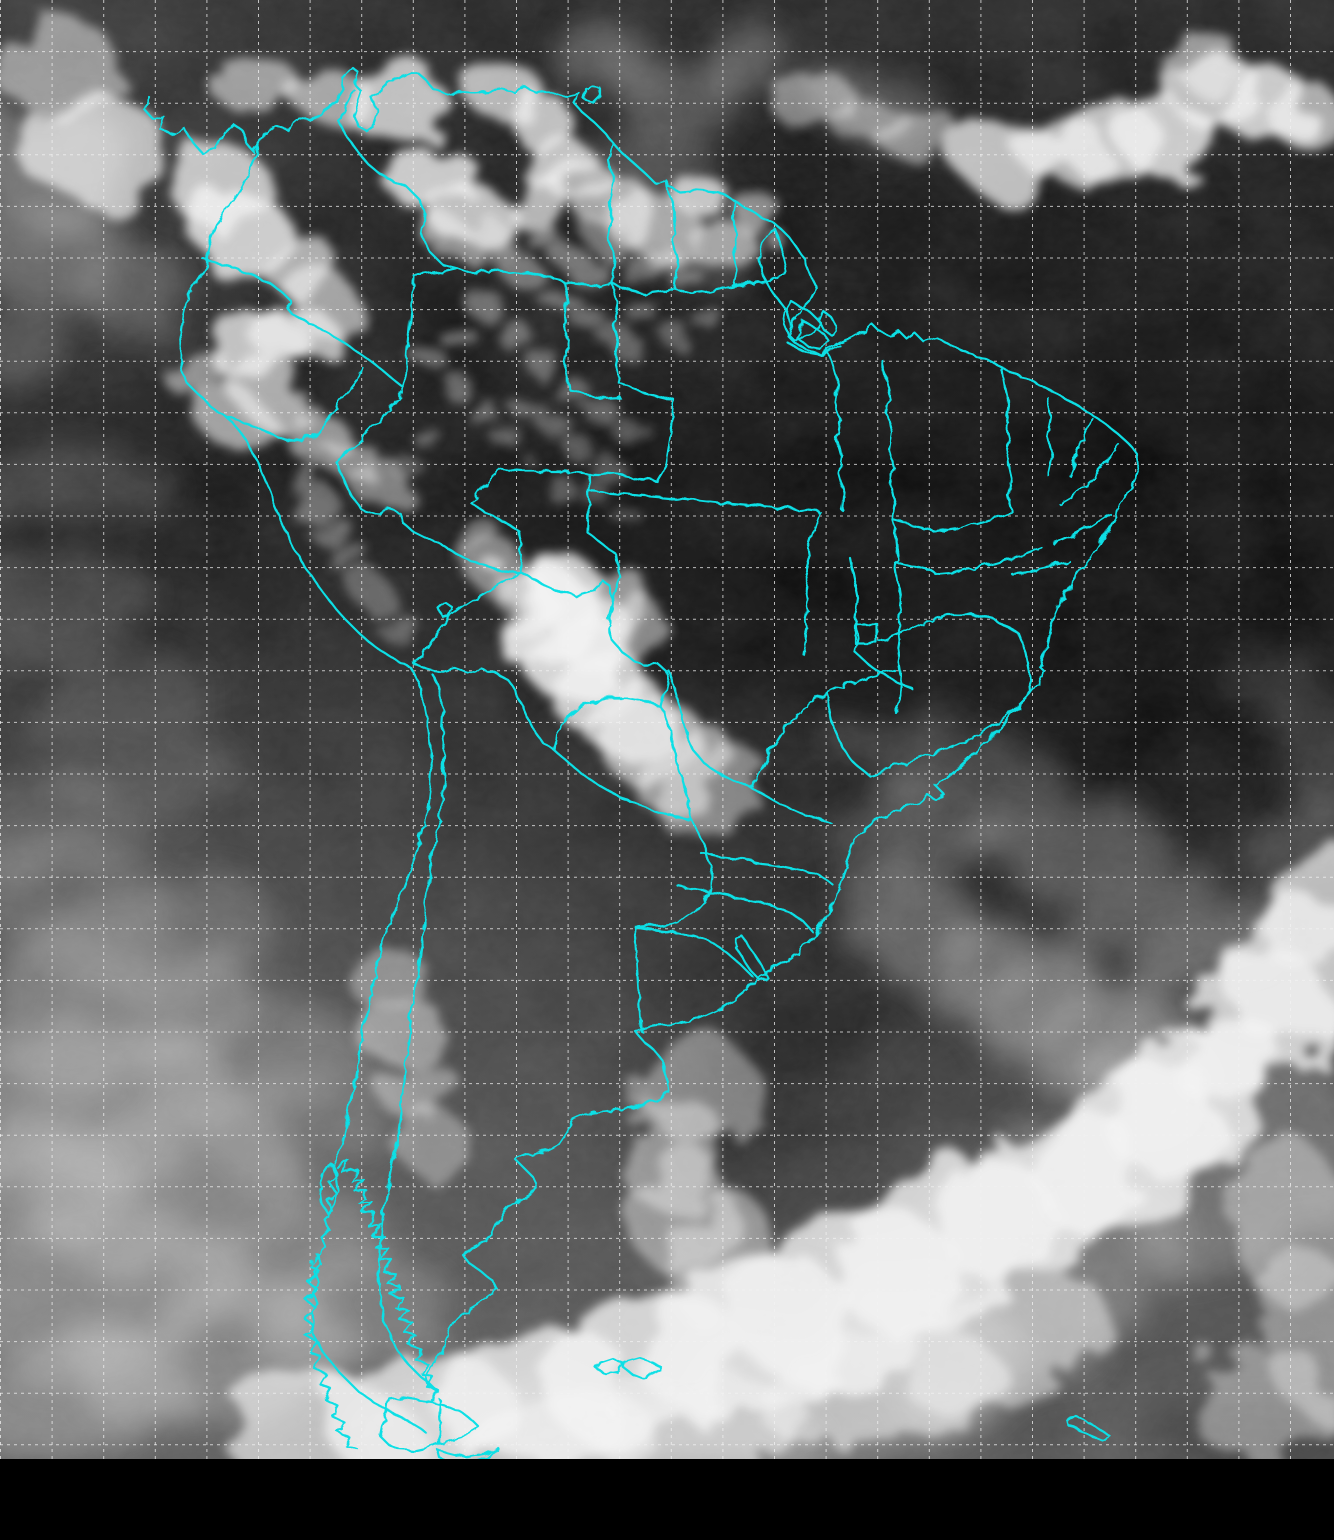 The height and width of the screenshot is (1540, 1334). I want to click on border-br-to-go, so click(895, 614).